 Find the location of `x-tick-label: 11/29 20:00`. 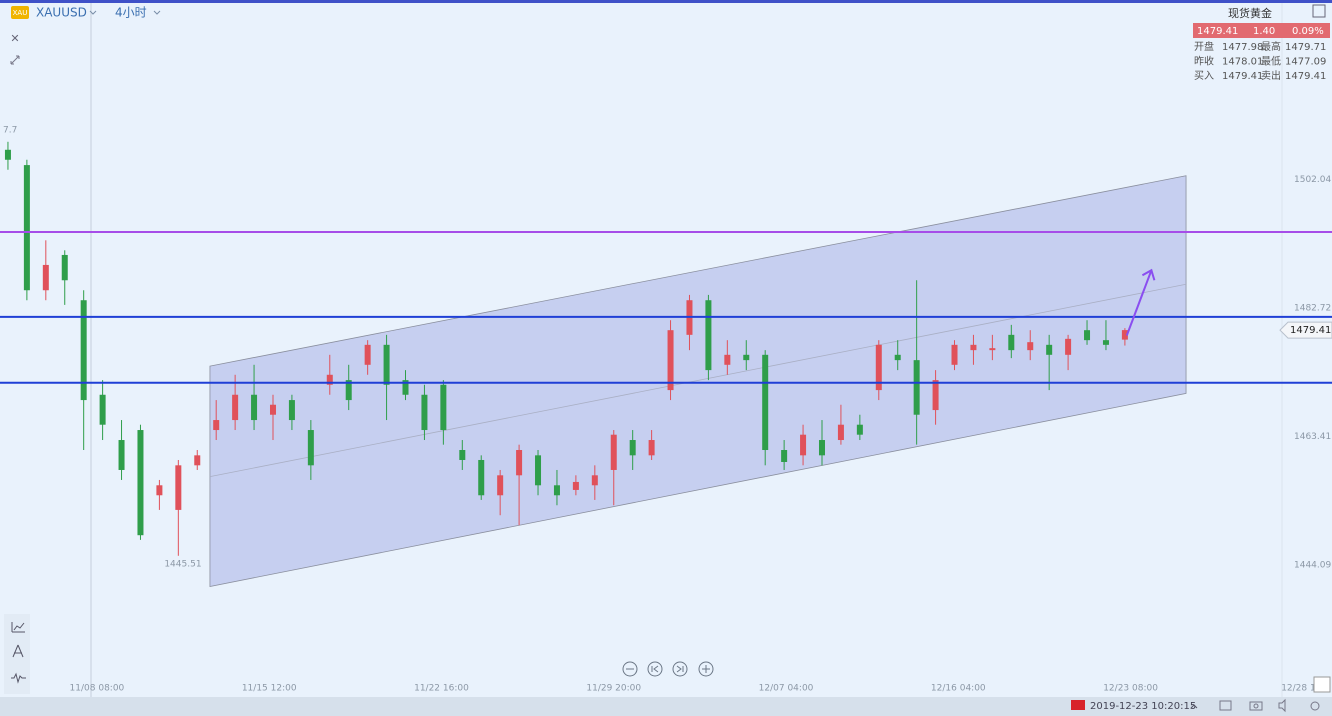

x-tick-label: 11/29 20:00 is located at coordinates (613, 689).